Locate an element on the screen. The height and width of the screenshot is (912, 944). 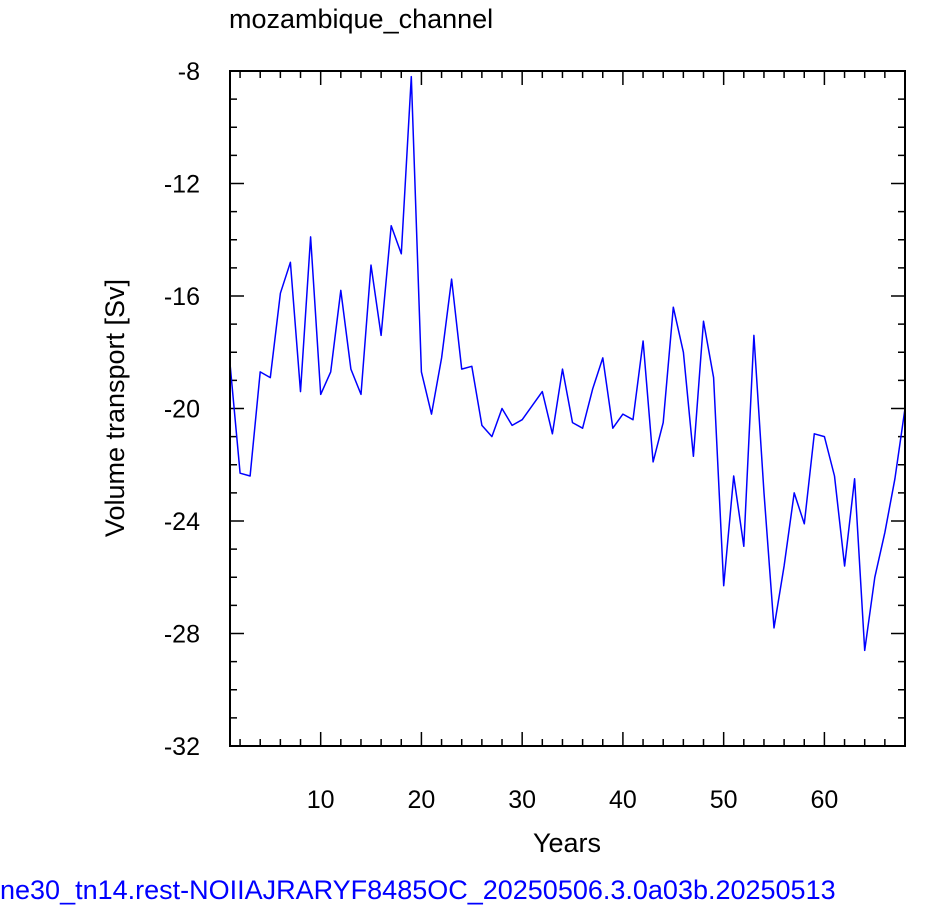
y-tick-label: -24 is located at coordinates (182, 522).